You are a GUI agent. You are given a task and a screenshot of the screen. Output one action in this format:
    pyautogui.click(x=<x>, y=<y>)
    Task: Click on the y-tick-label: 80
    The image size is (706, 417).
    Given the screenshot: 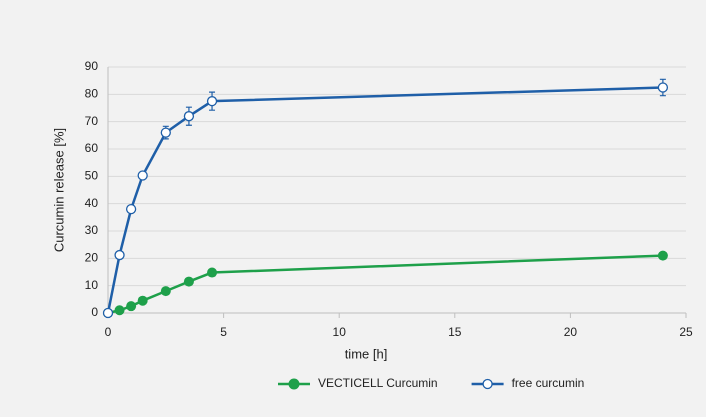 What is the action you would take?
    pyautogui.click(x=92, y=94)
    